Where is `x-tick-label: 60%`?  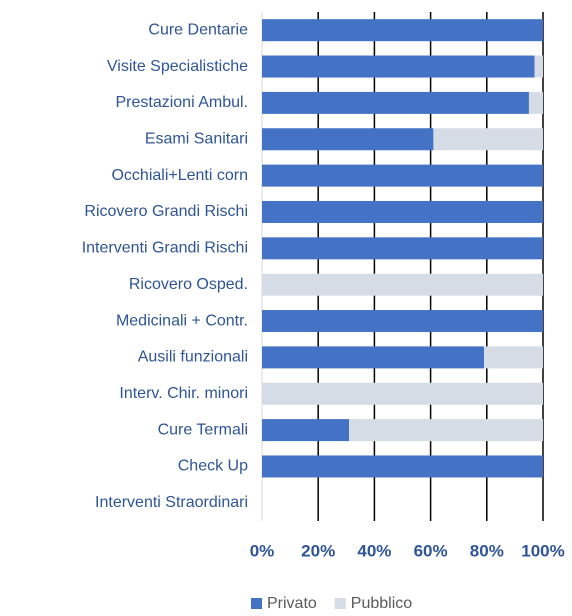 x-tick-label: 60% is located at coordinates (431, 550).